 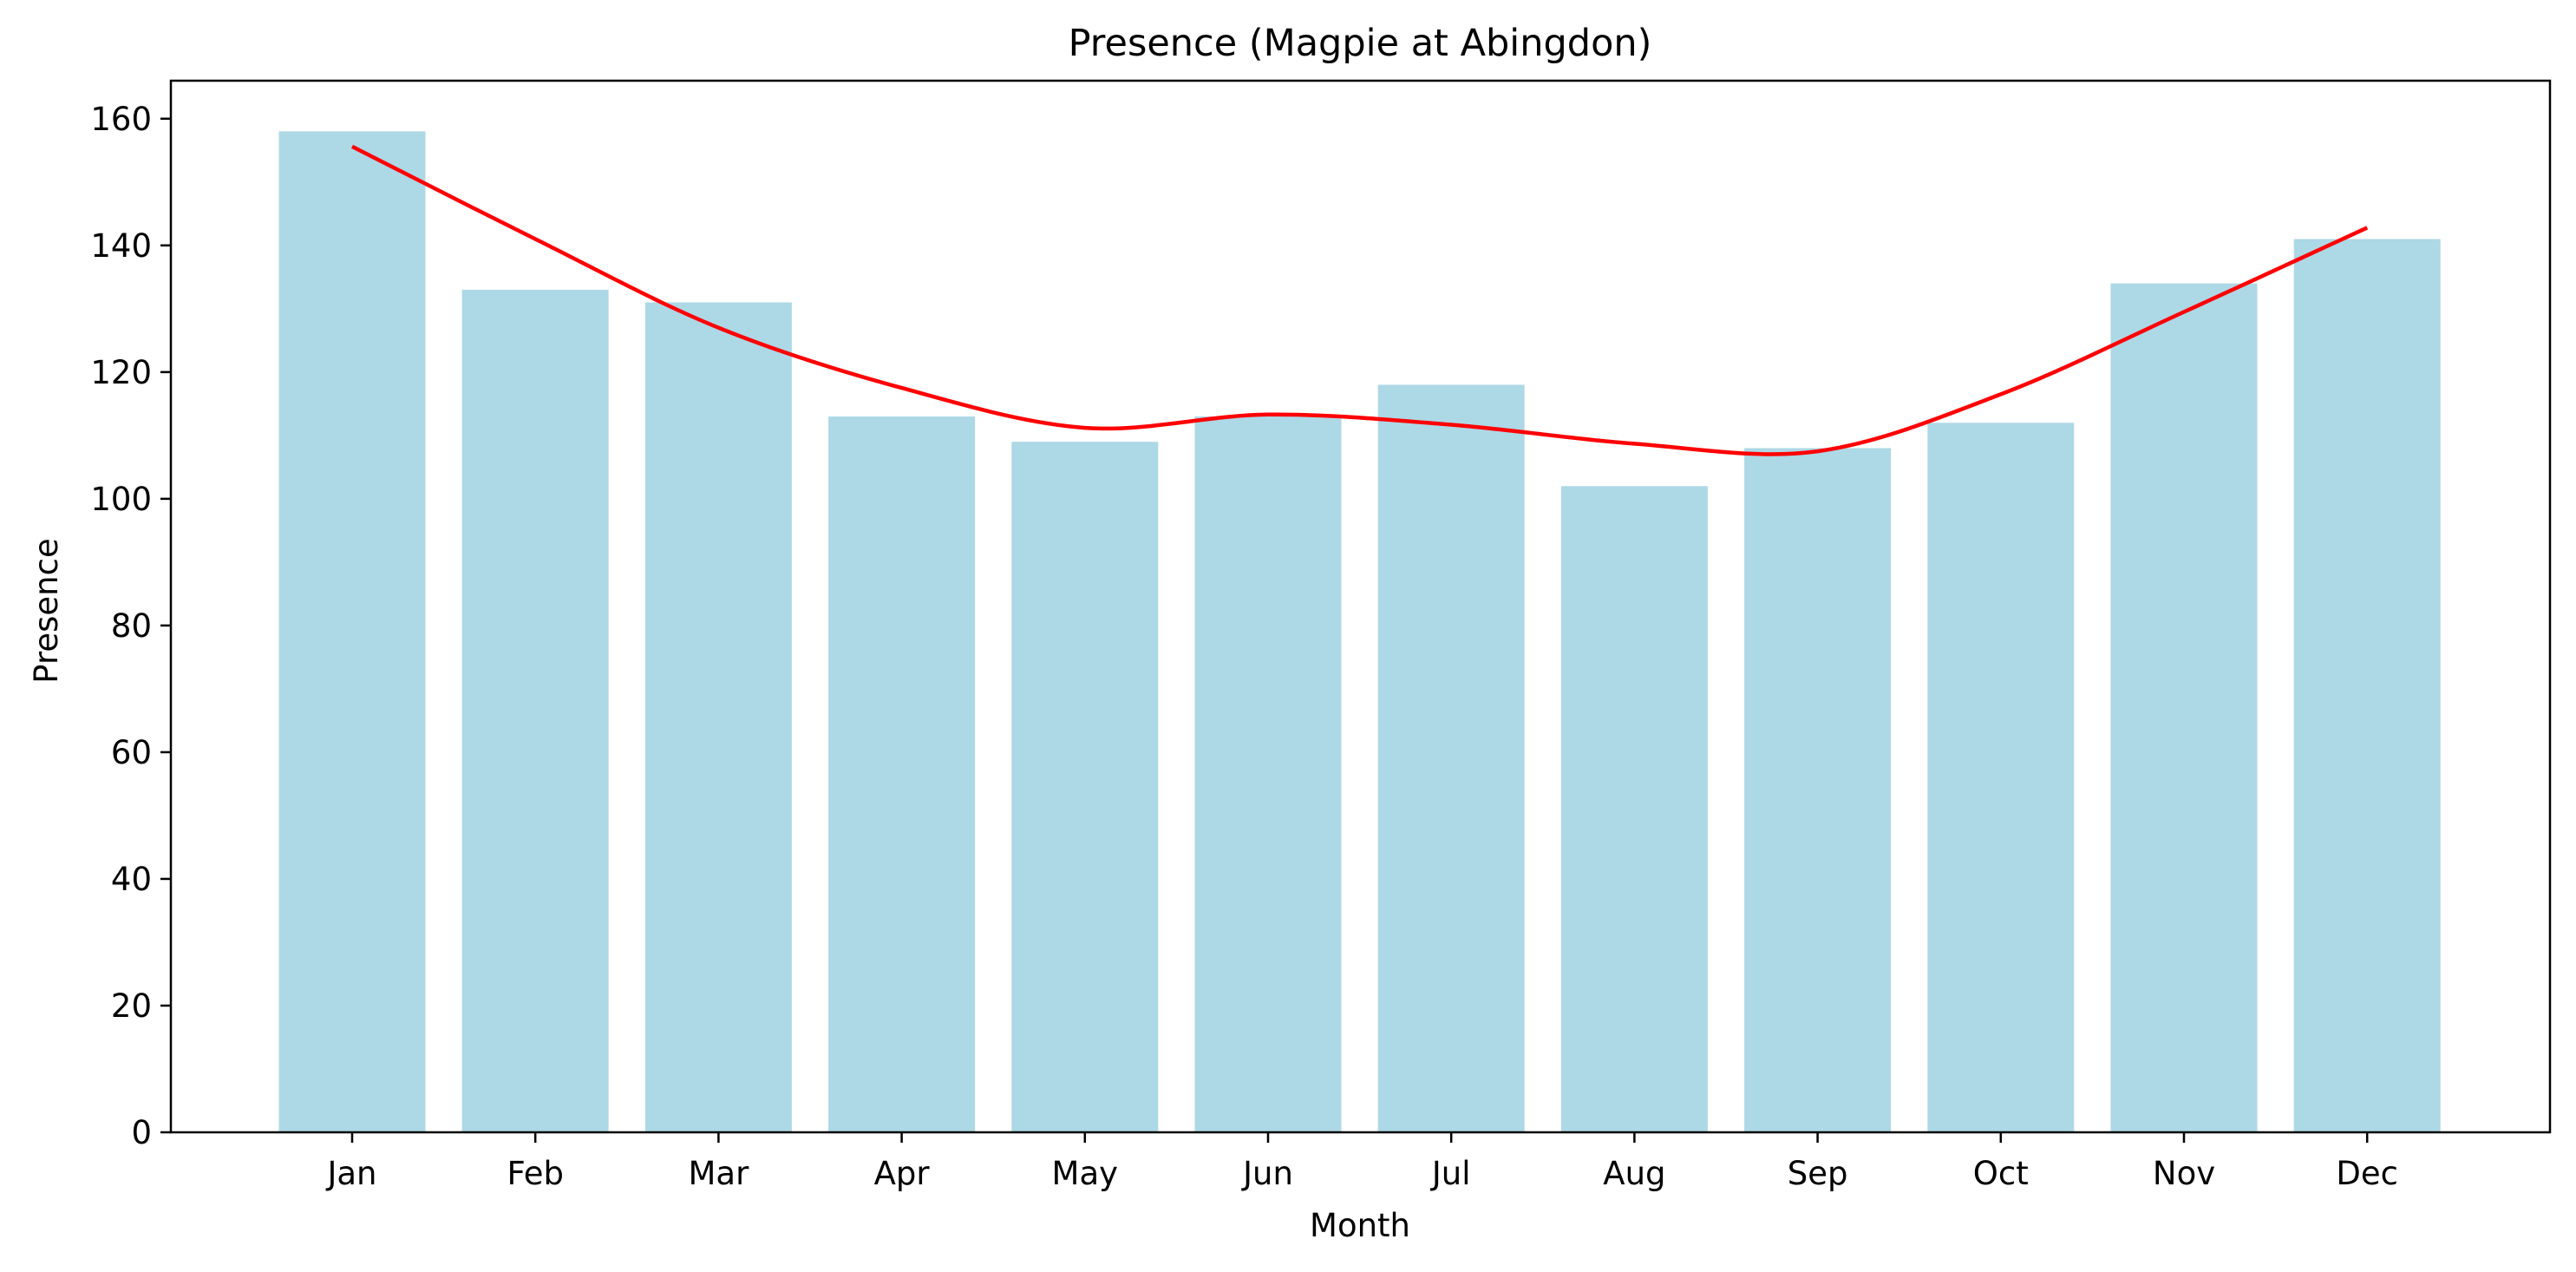 What do you see at coordinates (2001, 1173) in the screenshot?
I see `x-tick-label-oct: Oct` at bounding box center [2001, 1173].